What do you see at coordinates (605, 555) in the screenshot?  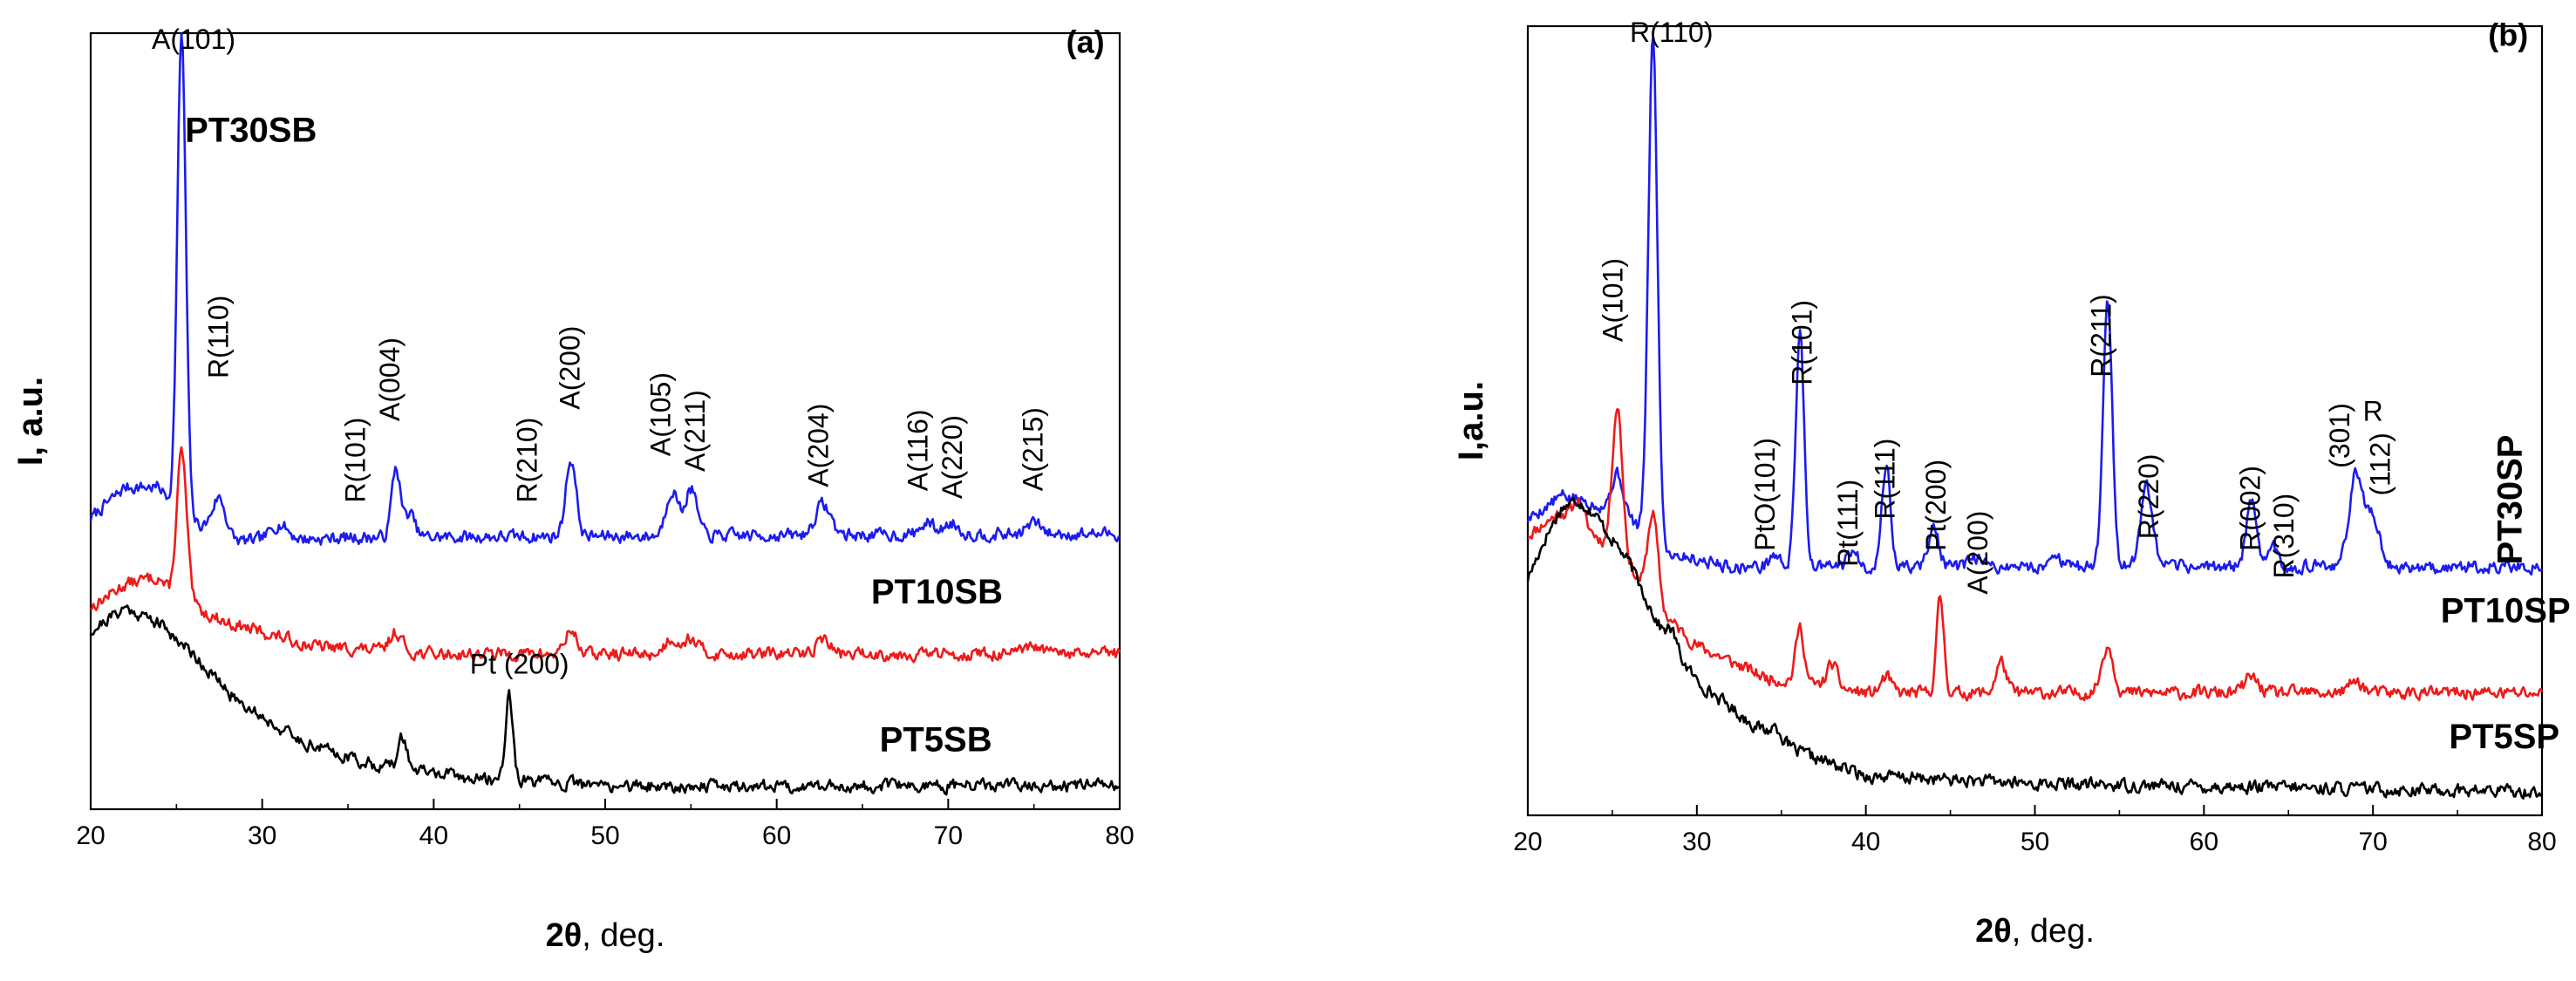 I see `series-line-pt10sb` at bounding box center [605, 555].